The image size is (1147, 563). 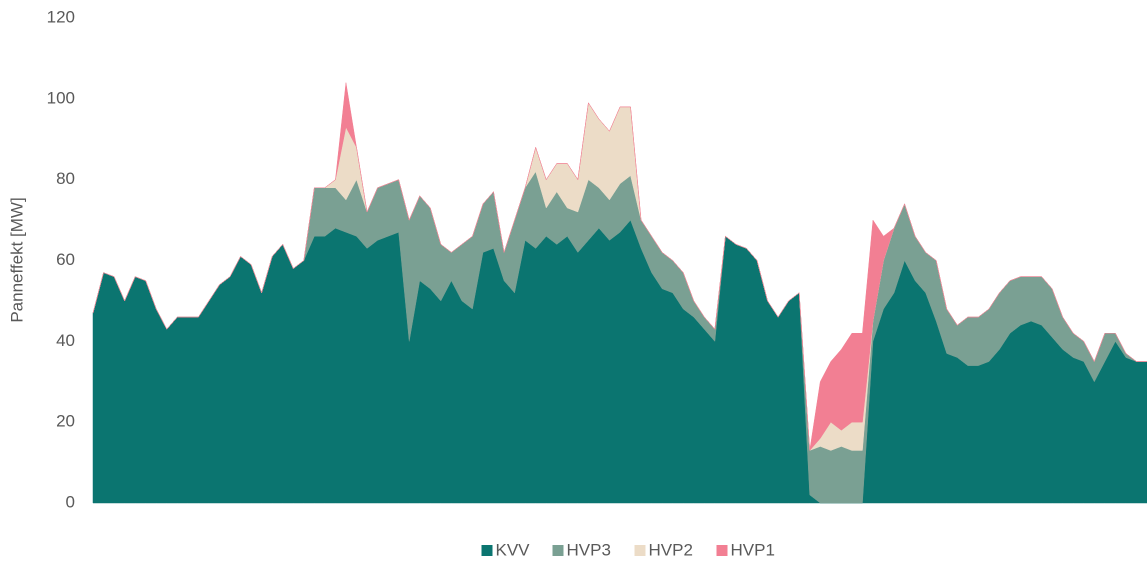 I want to click on y-tick-label: 60, so click(x=65, y=259).